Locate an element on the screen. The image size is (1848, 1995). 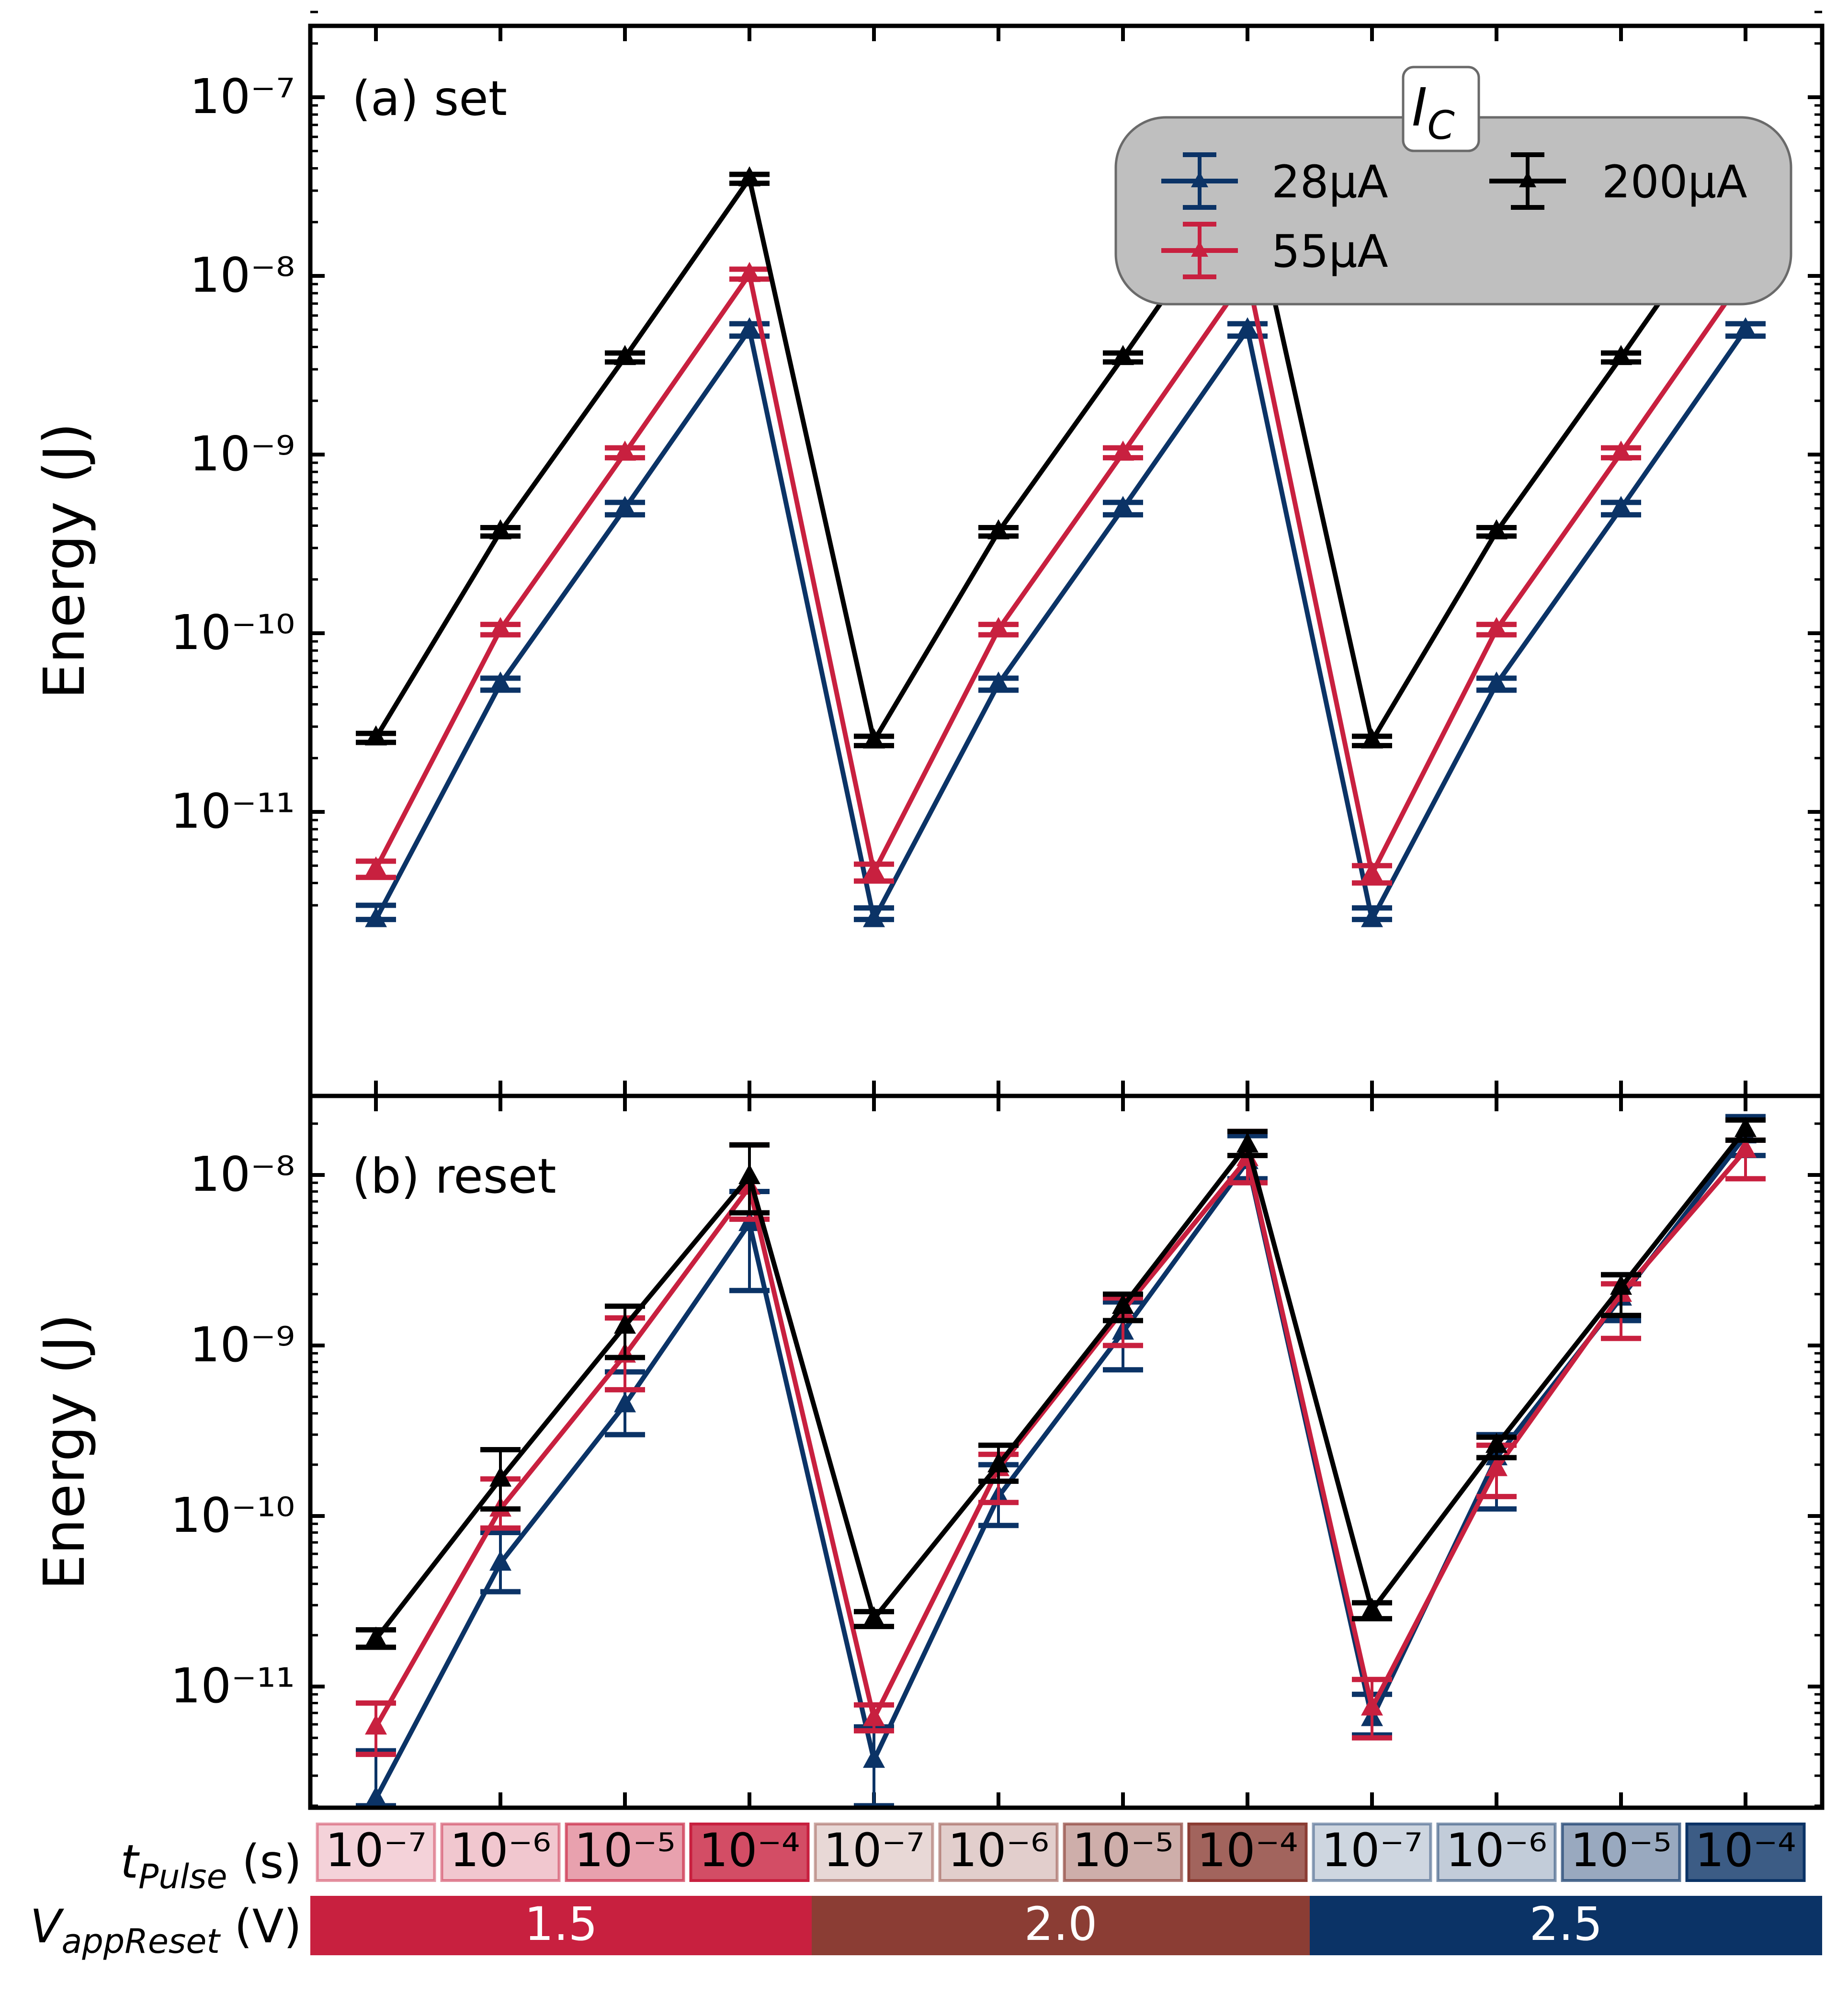
y-tick-label-a: 10⁻¹⁰ is located at coordinates (232, 632).